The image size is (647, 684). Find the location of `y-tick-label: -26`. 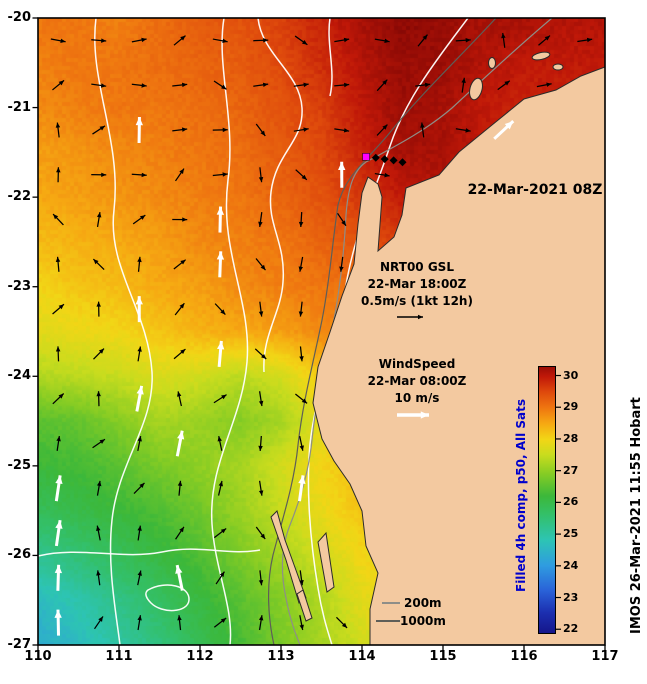

y-tick-label: -26 is located at coordinates (19, 555).